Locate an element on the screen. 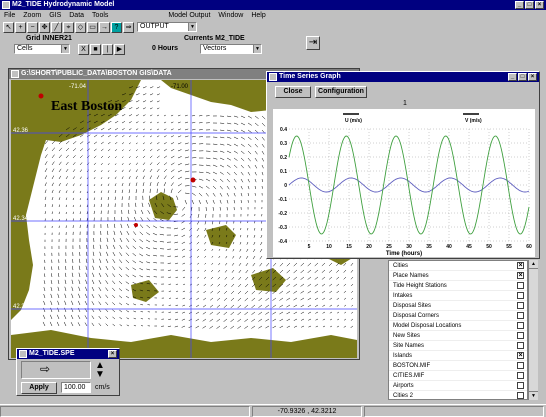 The width and height of the screenshot is (546, 417). configuration-button: Configuration is located at coordinates (341, 92).